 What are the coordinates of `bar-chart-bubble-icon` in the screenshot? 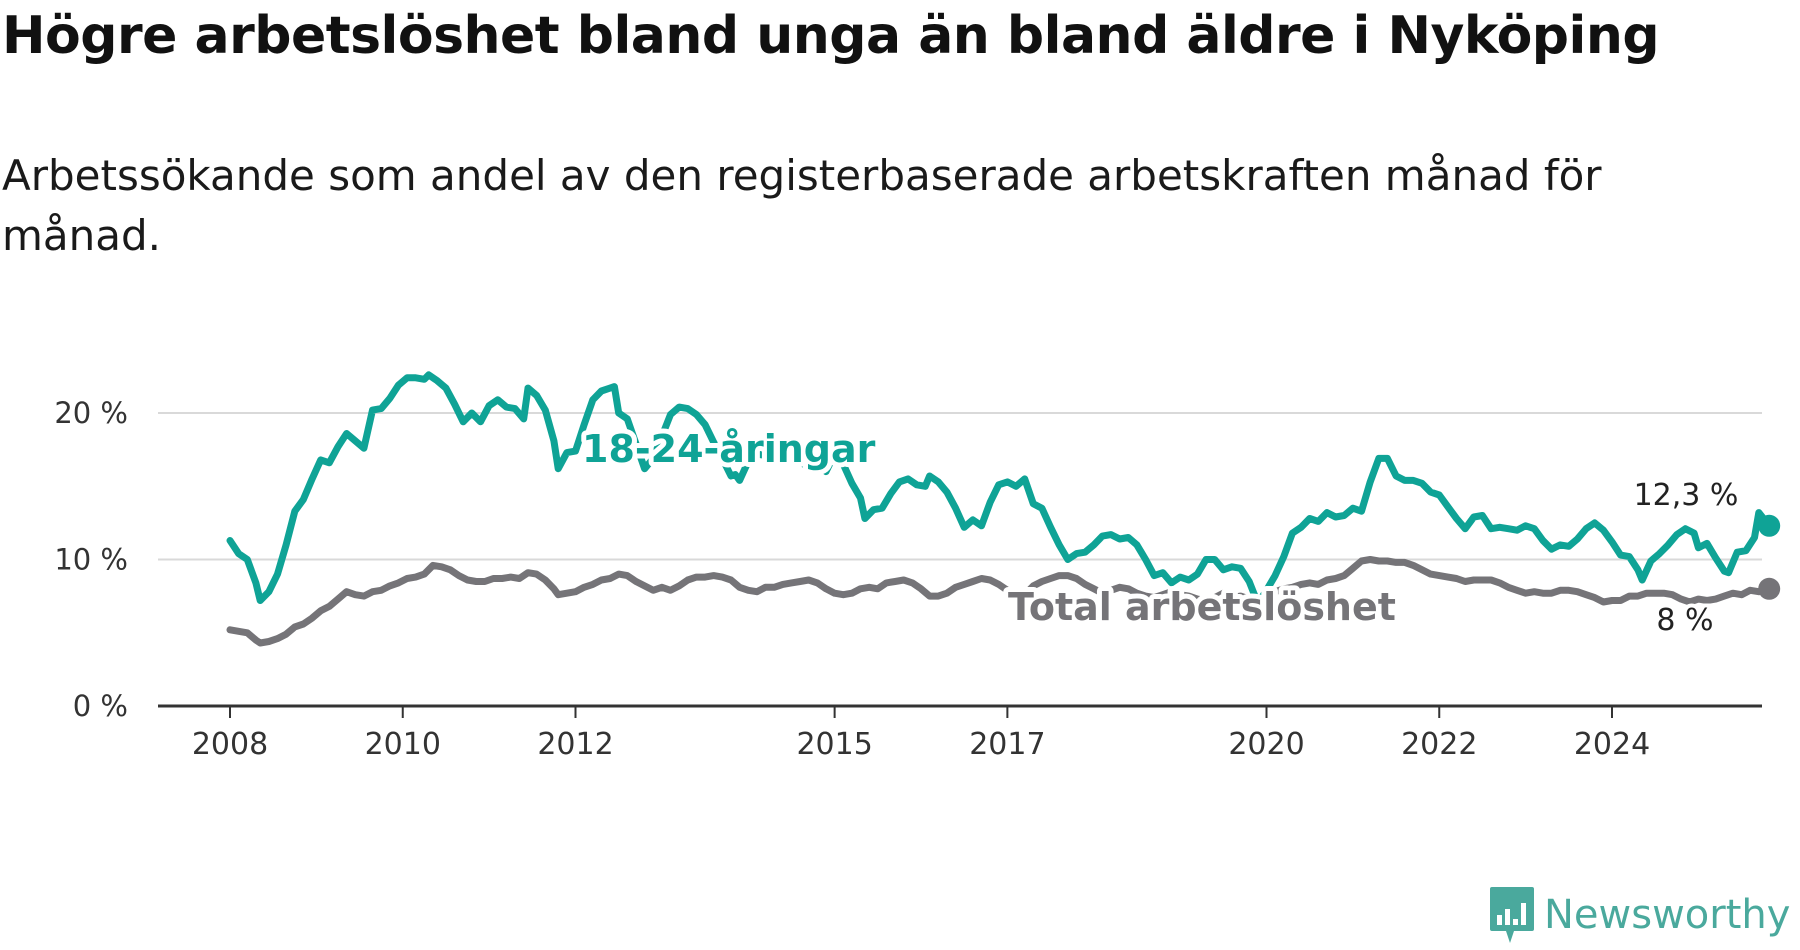 It's located at (1512, 915).